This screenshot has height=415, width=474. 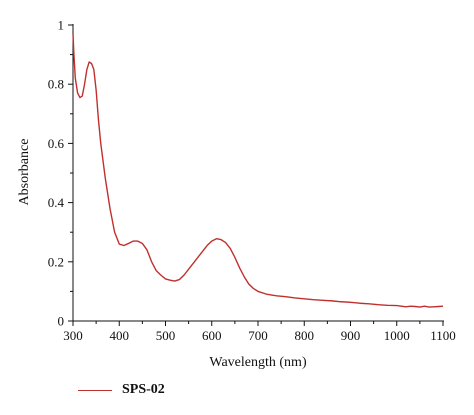 What do you see at coordinates (443, 335) in the screenshot?
I see `x-tick-label: 1100` at bounding box center [443, 335].